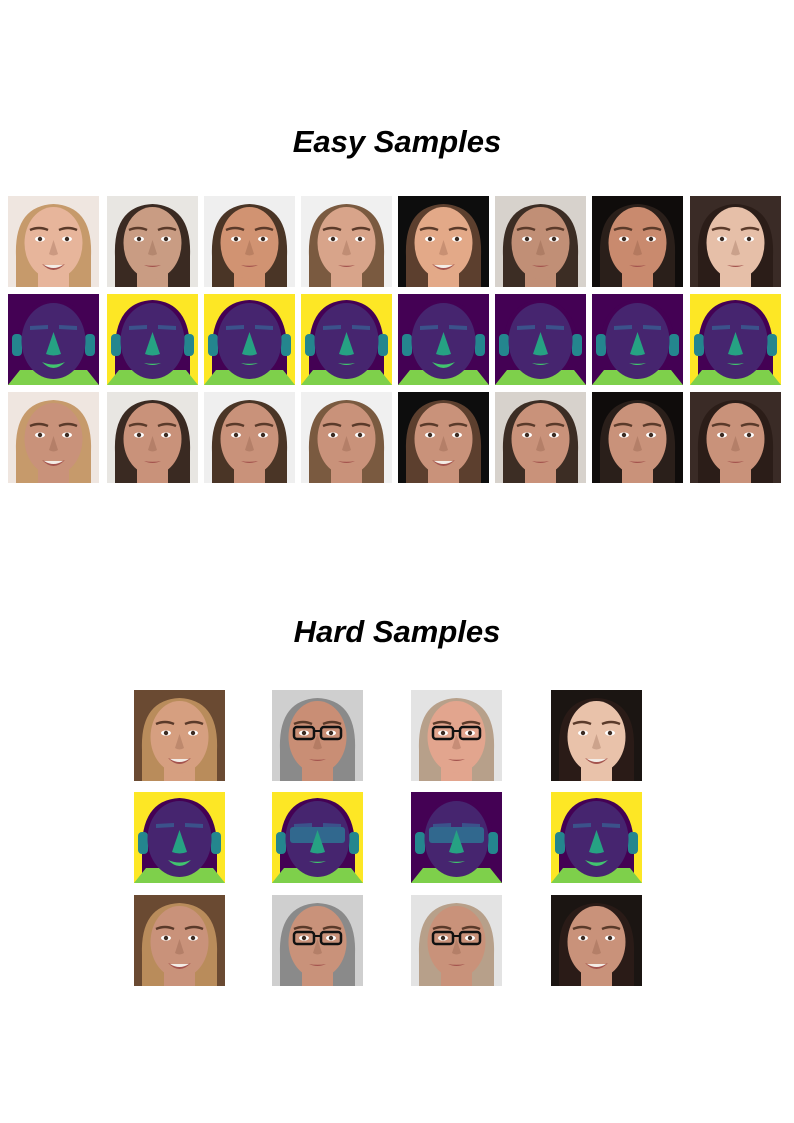 The width and height of the screenshot is (794, 1123). What do you see at coordinates (397, 141) in the screenshot?
I see `easy-samples-heading: Easy Samples` at bounding box center [397, 141].